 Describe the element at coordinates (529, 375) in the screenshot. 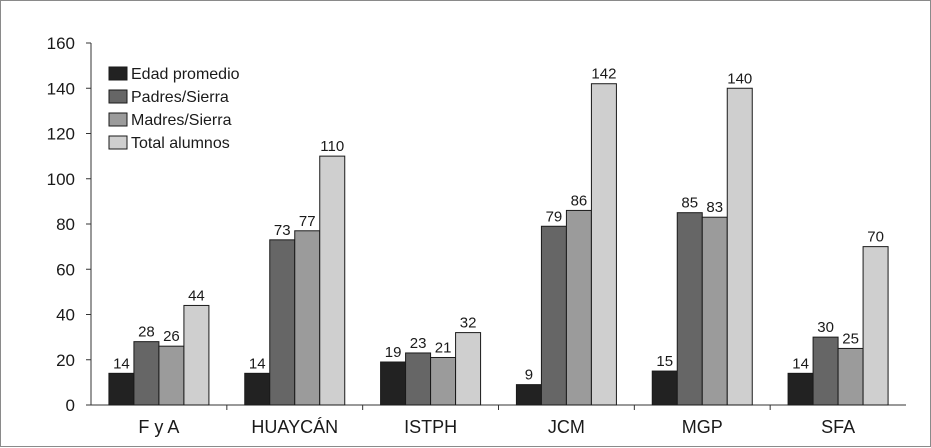

I see `data-label: 9` at that location.